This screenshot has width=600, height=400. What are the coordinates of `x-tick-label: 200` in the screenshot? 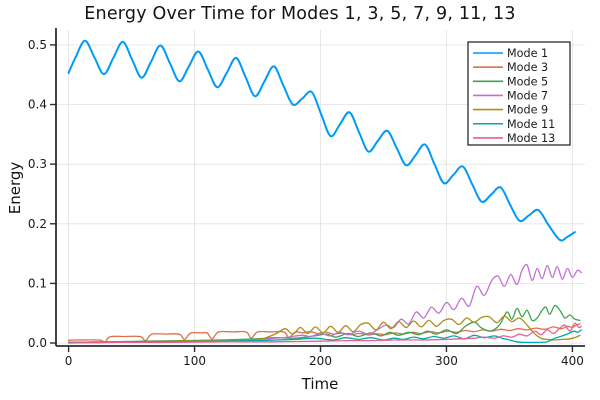 It's located at (320, 361).